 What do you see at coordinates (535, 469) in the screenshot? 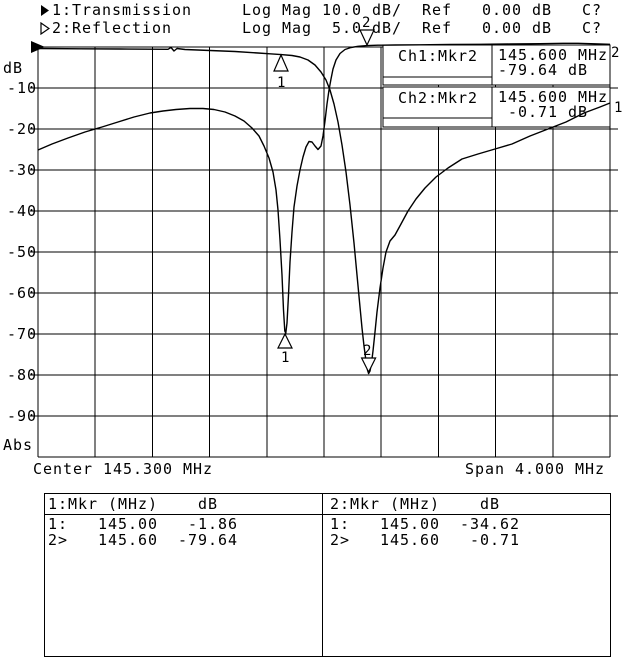
I see `span-label: Span 4.000 MHz` at bounding box center [535, 469].